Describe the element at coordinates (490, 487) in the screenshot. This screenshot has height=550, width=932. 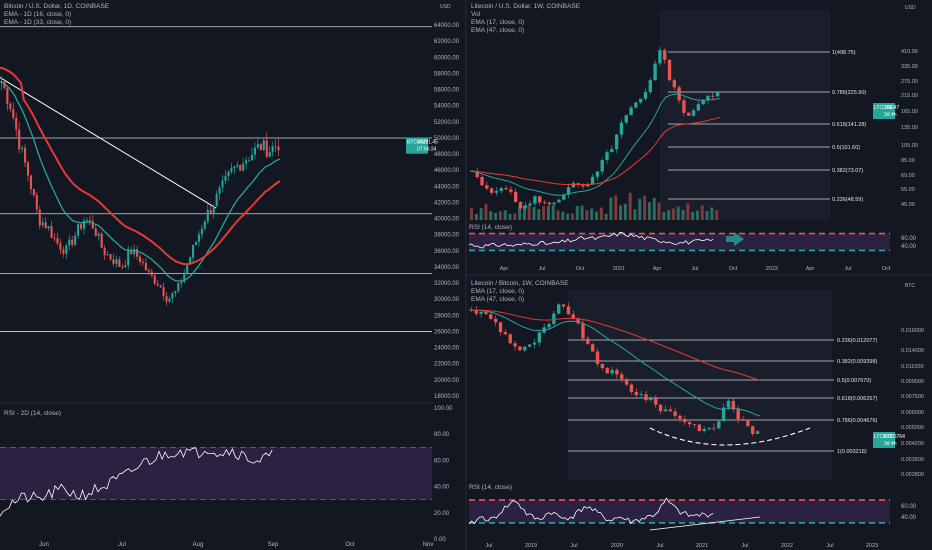
I see `ltcbtc-rsi-label: RSI (14, close)` at that location.